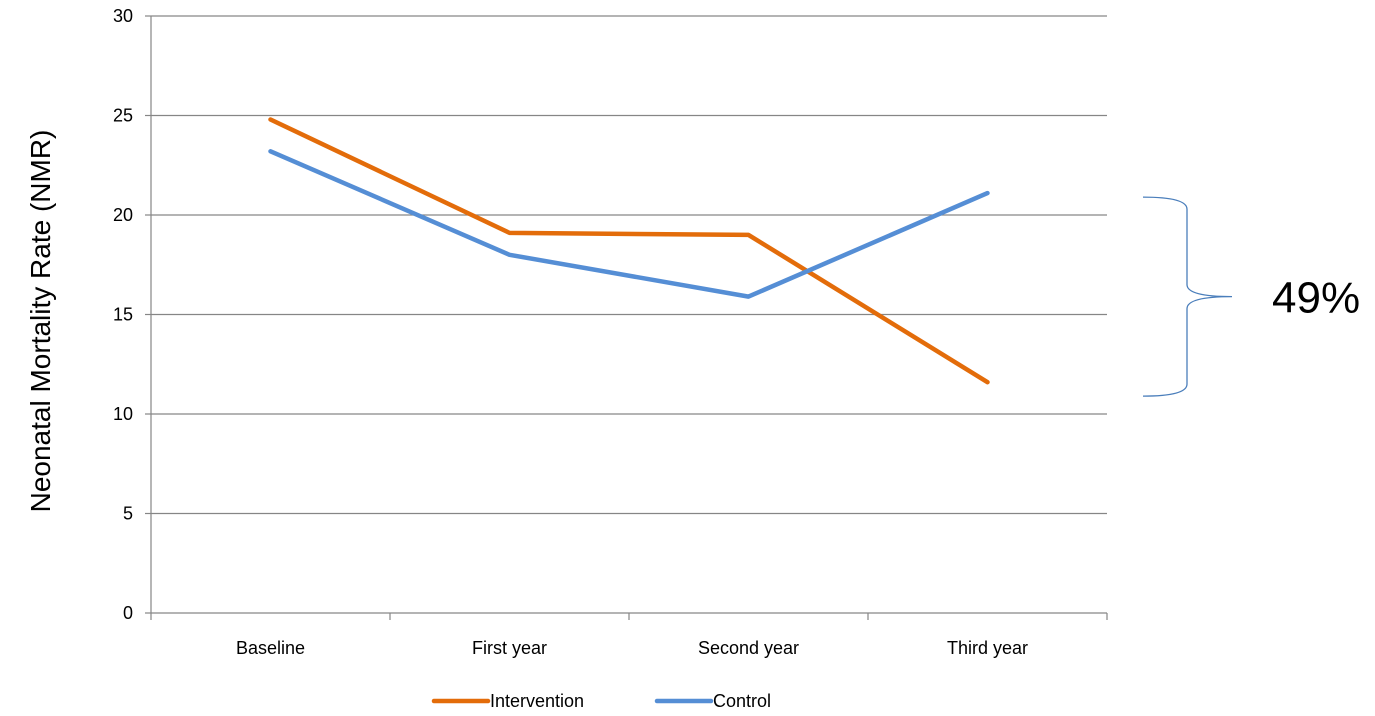  Describe the element at coordinates (632, 648) in the screenshot. I see `x-tick-labels: Baseline First year Second year Third year` at that location.